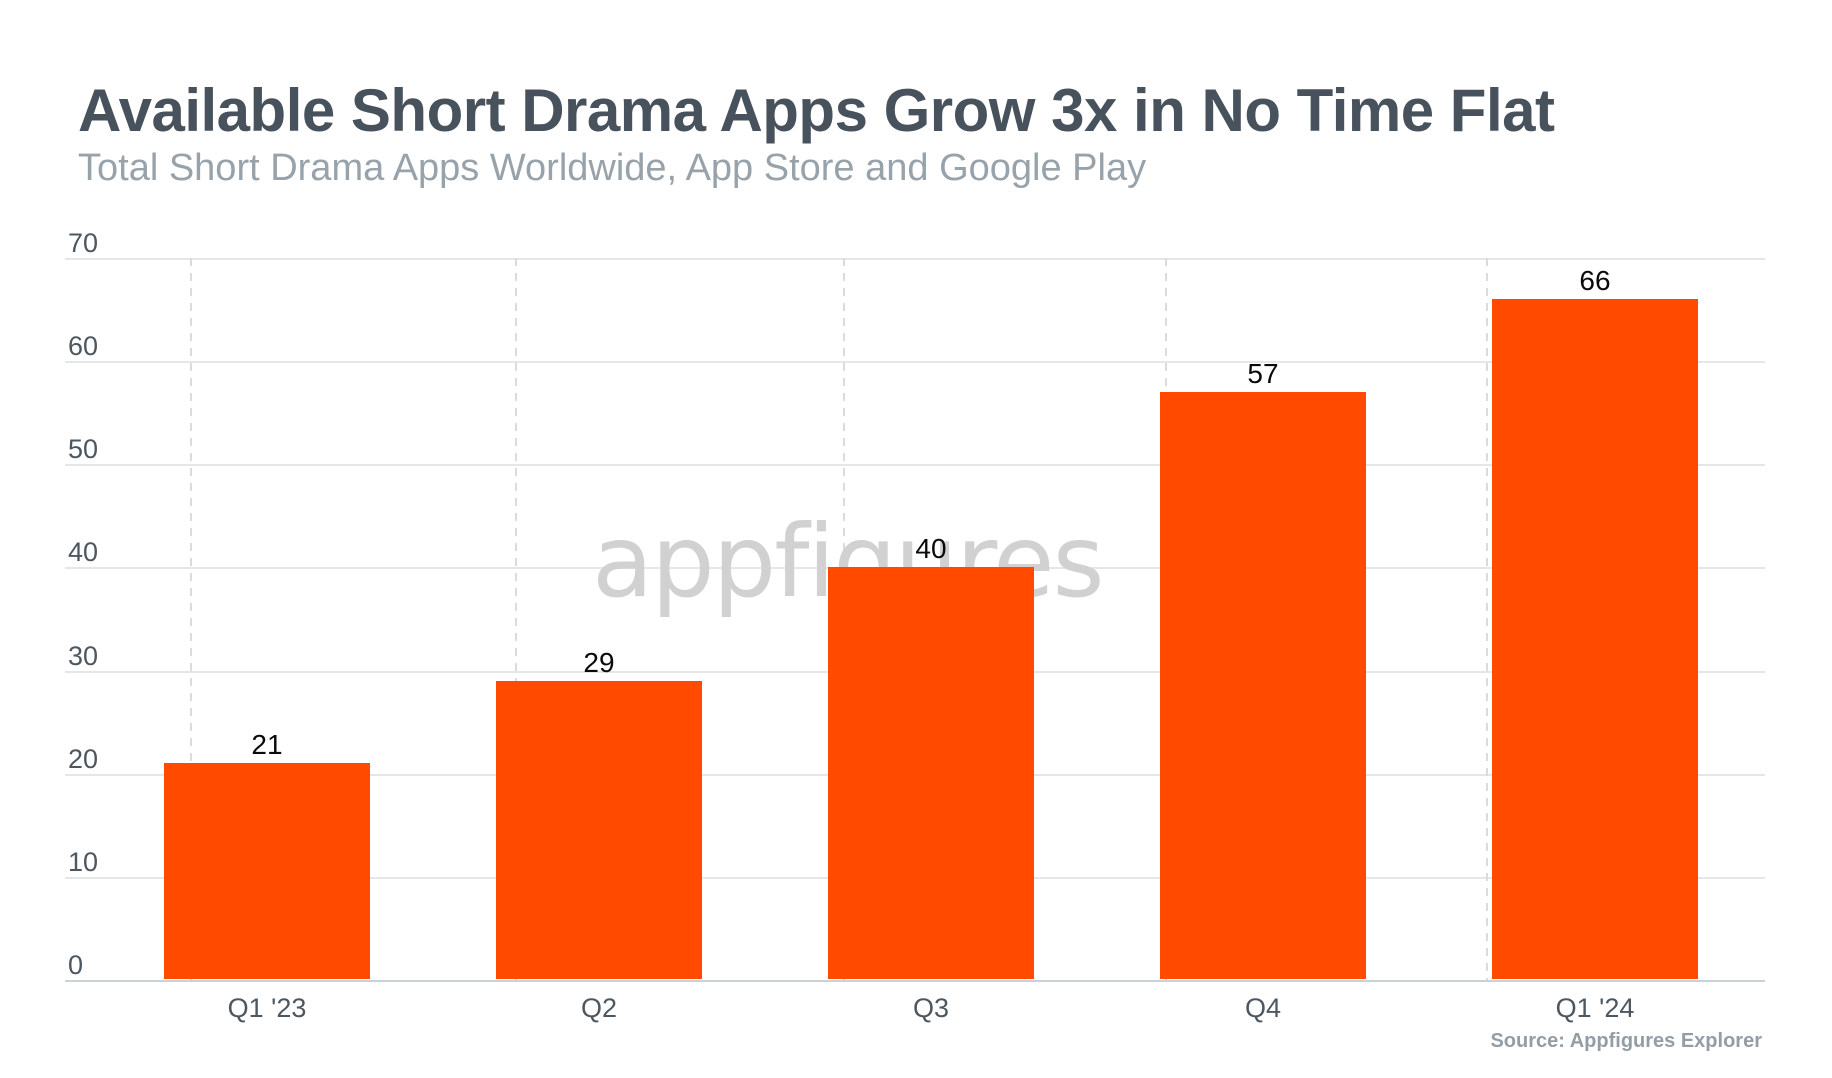  I want to click on x-axis-category-label: Q2, so click(599, 1008).